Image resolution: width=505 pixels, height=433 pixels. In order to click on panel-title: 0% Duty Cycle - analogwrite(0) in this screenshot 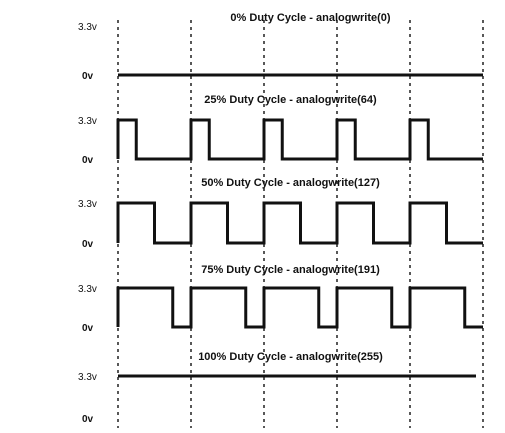, I will do `click(310, 18)`.